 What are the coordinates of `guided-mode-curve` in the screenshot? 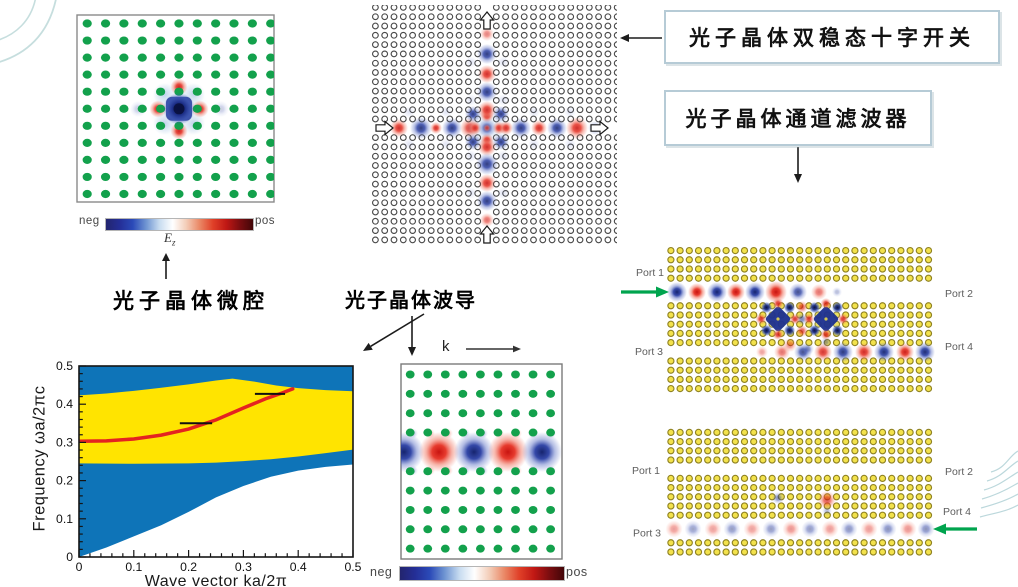 It's located at (187, 415).